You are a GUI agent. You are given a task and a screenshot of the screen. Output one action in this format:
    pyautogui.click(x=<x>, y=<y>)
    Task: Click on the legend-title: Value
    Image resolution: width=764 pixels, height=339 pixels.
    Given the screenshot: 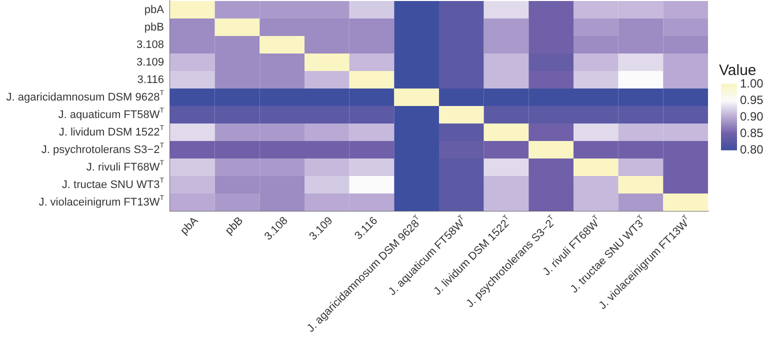 What is the action you would take?
    pyautogui.click(x=737, y=70)
    